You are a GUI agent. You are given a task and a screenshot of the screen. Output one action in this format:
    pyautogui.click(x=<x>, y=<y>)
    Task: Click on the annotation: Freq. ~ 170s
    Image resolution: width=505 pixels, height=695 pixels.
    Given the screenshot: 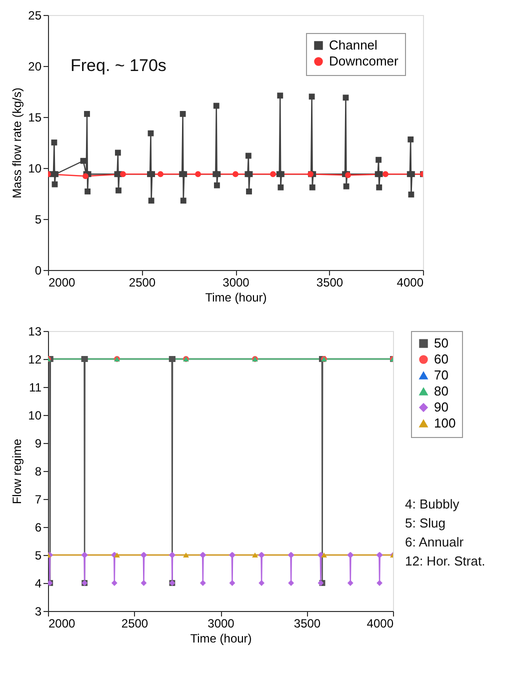 What is the action you would take?
    pyautogui.click(x=118, y=65)
    